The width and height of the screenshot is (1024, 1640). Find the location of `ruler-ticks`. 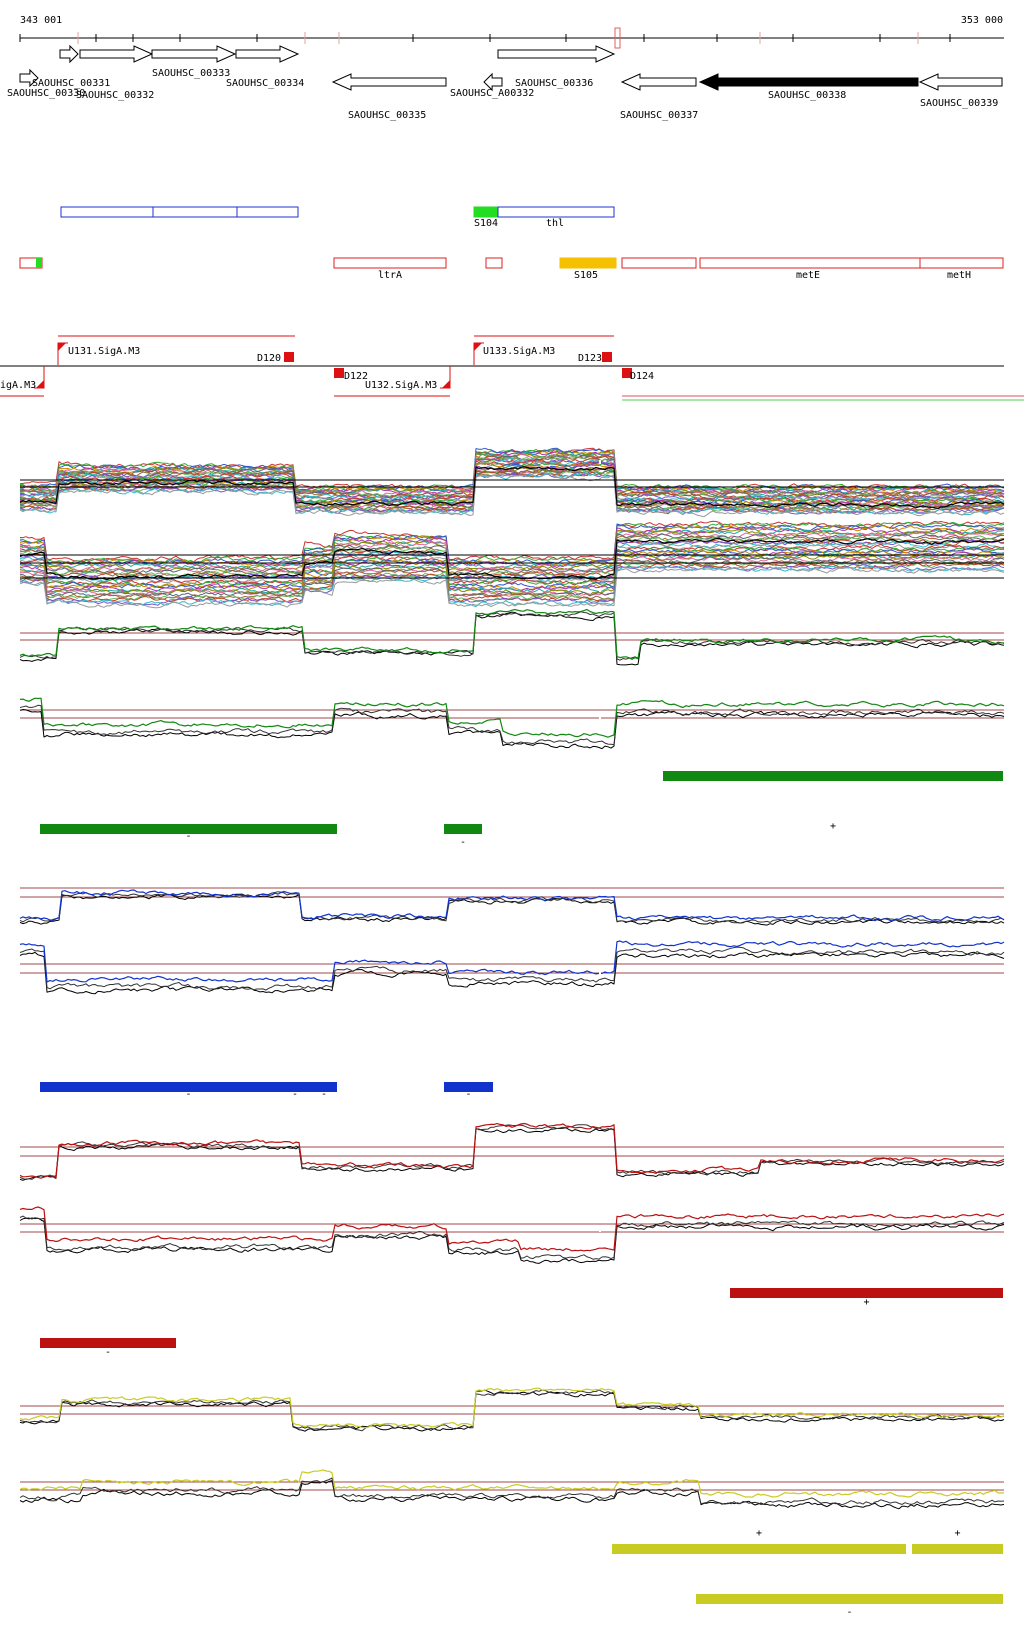

ruler-ticks is located at coordinates (485, 38).